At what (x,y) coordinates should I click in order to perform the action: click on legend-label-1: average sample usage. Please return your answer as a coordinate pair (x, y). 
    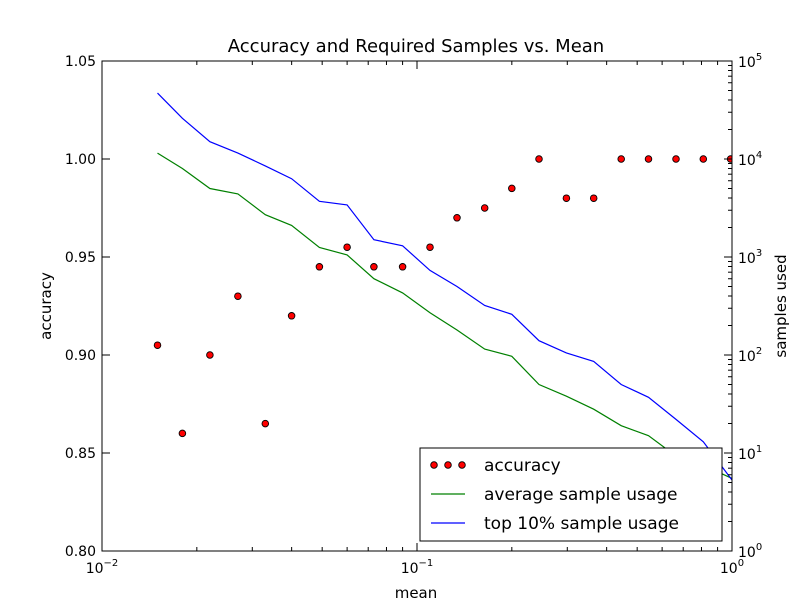
    Looking at the image, I should click on (581, 495).